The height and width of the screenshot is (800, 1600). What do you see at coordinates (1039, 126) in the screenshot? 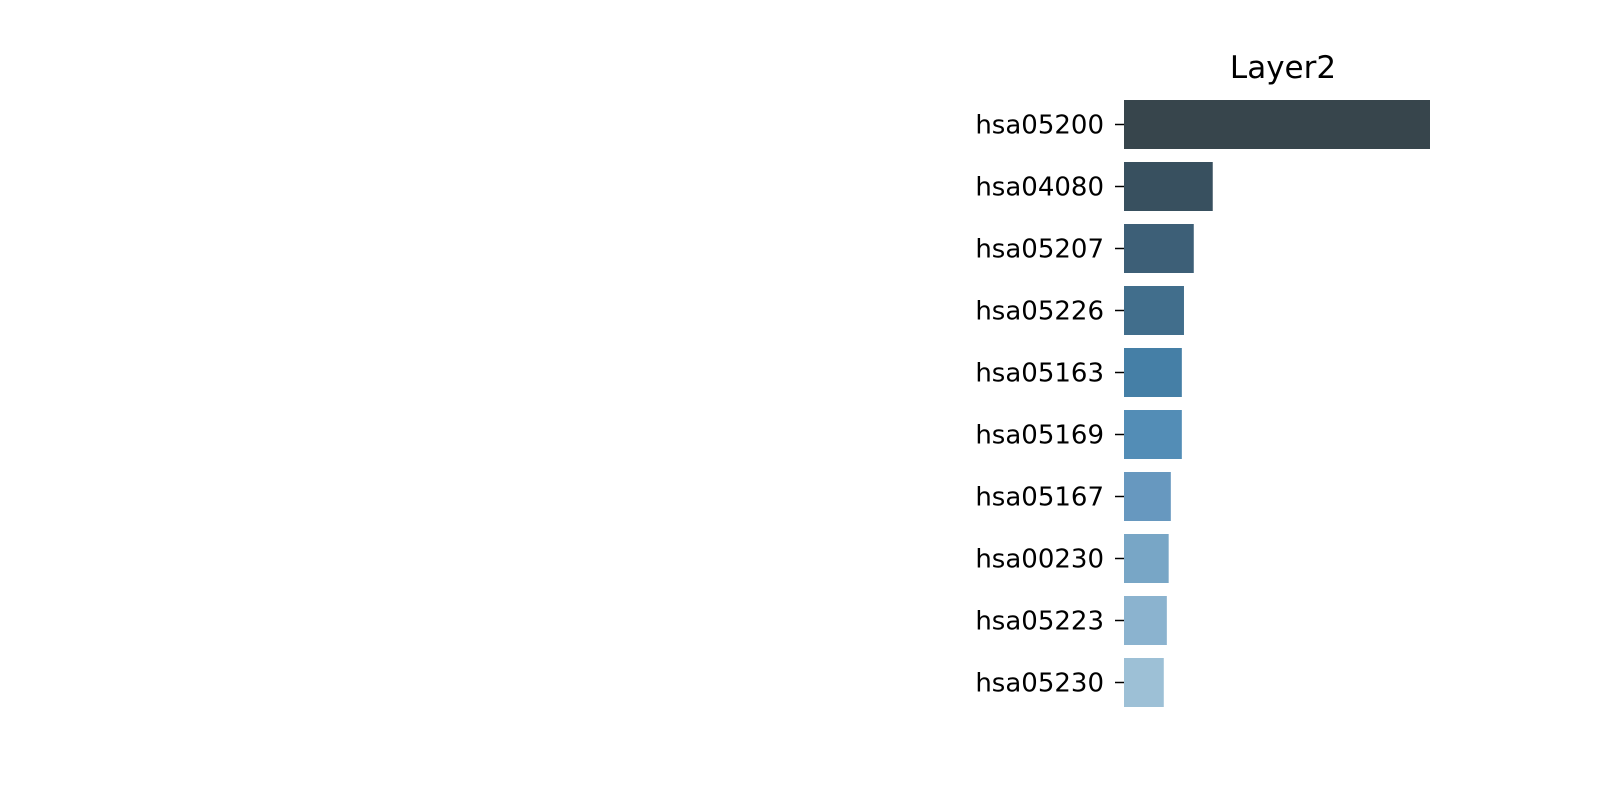
I see `y-tick-label: hsa05200` at bounding box center [1039, 126].